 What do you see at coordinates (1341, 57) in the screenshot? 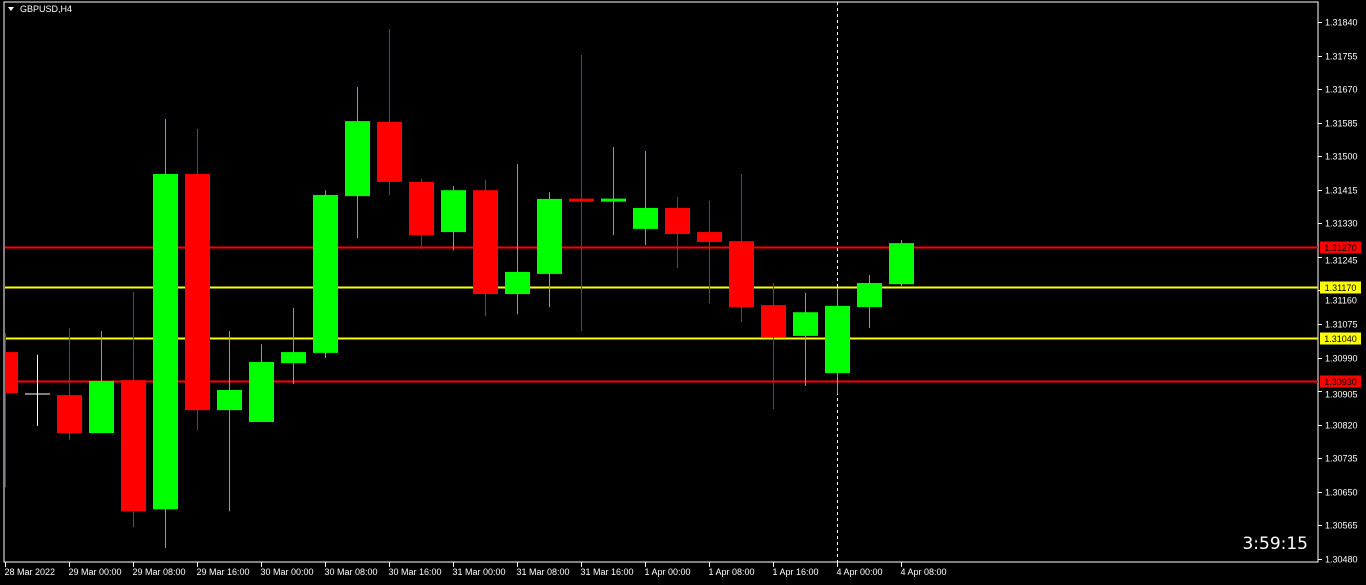
I see `y-tick-label: 1.31755` at bounding box center [1341, 57].